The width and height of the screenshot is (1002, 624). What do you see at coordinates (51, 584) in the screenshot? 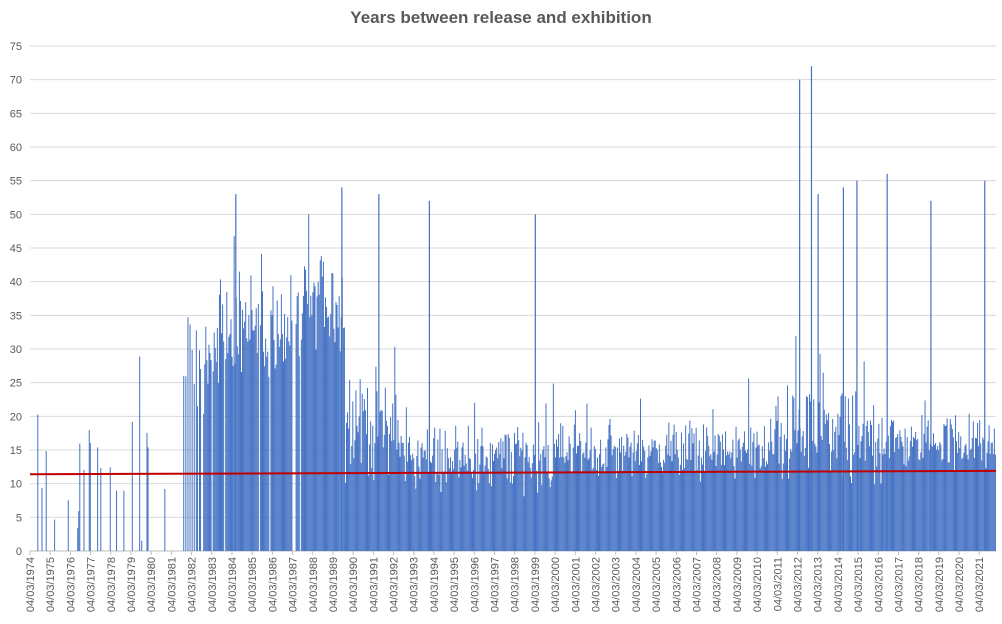
I see `x-tick-label: 04/03/1975` at bounding box center [51, 584].